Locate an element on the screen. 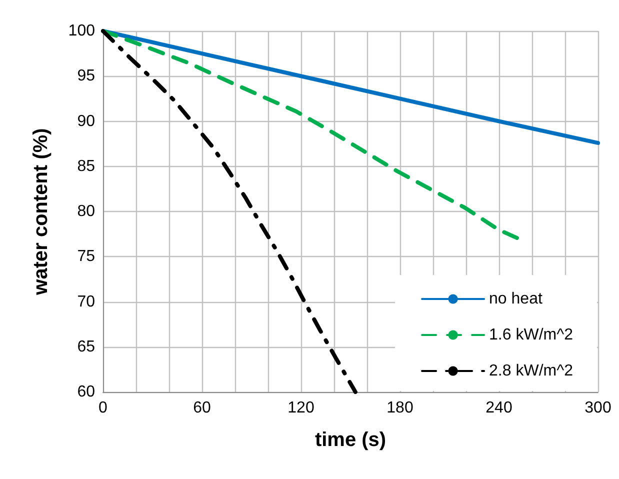 The image size is (619, 479). y-tick-label: 75 is located at coordinates (86, 257).